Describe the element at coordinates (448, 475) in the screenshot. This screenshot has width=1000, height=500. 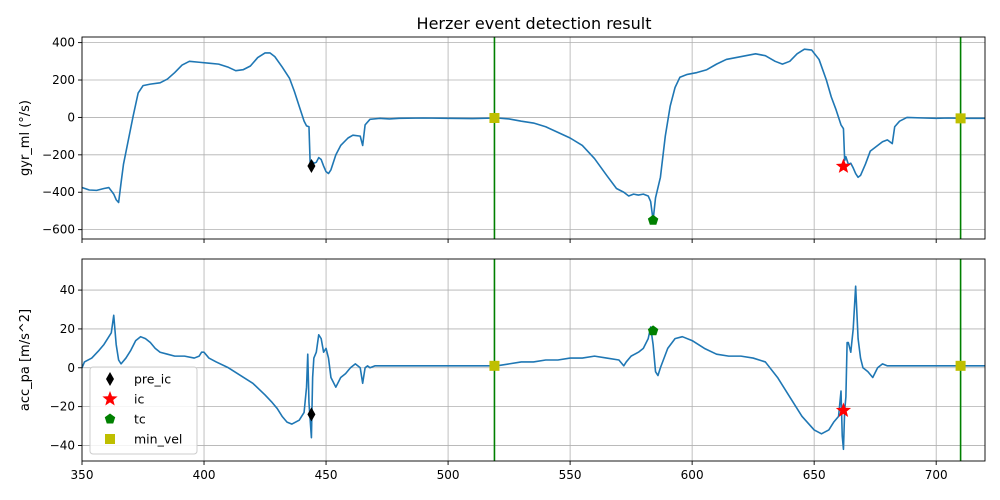
I see `x-tick-label: 500` at that location.